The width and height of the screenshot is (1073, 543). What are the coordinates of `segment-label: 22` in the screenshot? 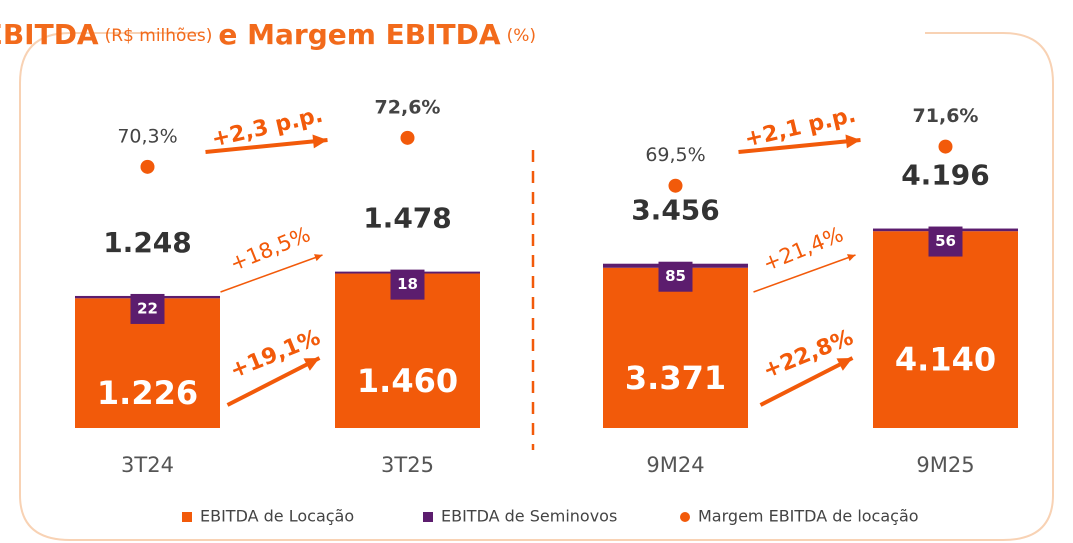 It's located at (147, 308).